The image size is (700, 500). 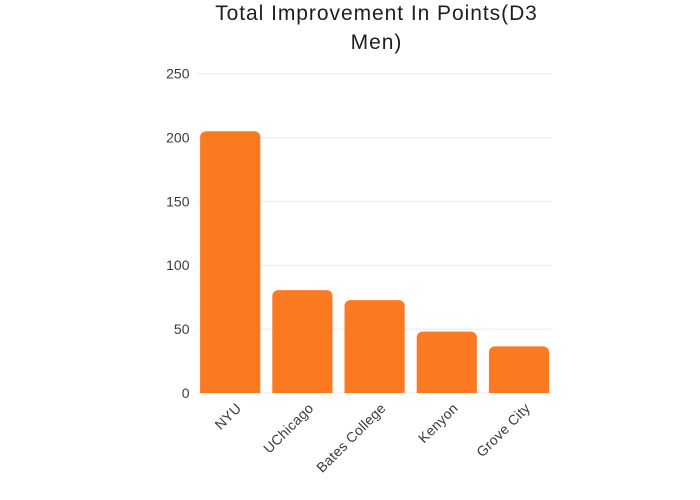 What do you see at coordinates (227, 416) in the screenshot?
I see `svg-text: NYU` at bounding box center [227, 416].